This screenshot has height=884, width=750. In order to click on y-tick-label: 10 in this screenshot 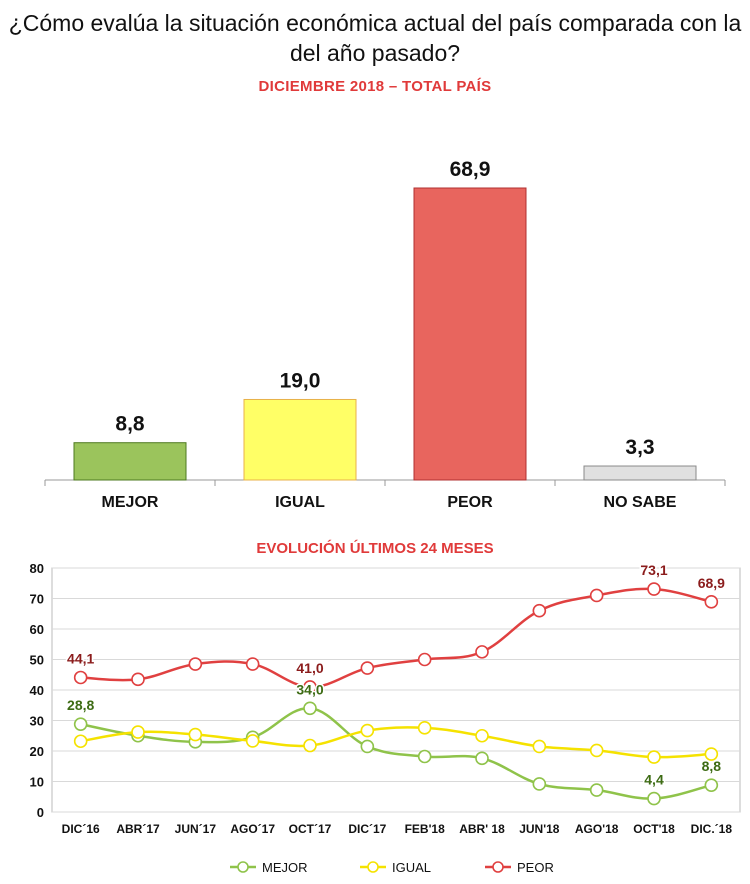, I will do `click(37, 782)`.